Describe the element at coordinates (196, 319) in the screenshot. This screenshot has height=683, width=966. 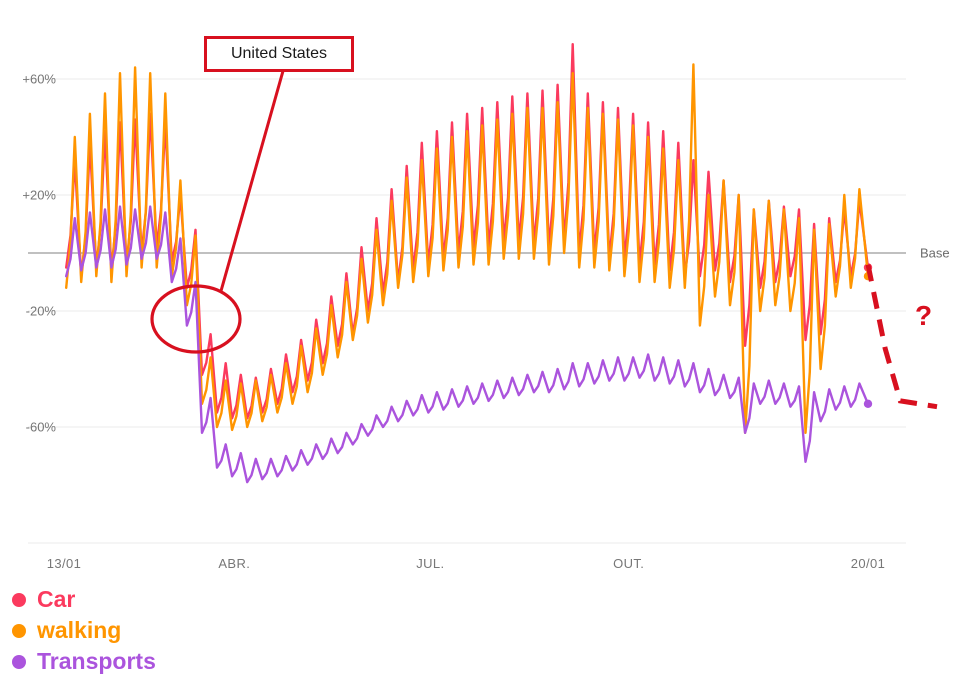
I see `annotation-circle` at that location.